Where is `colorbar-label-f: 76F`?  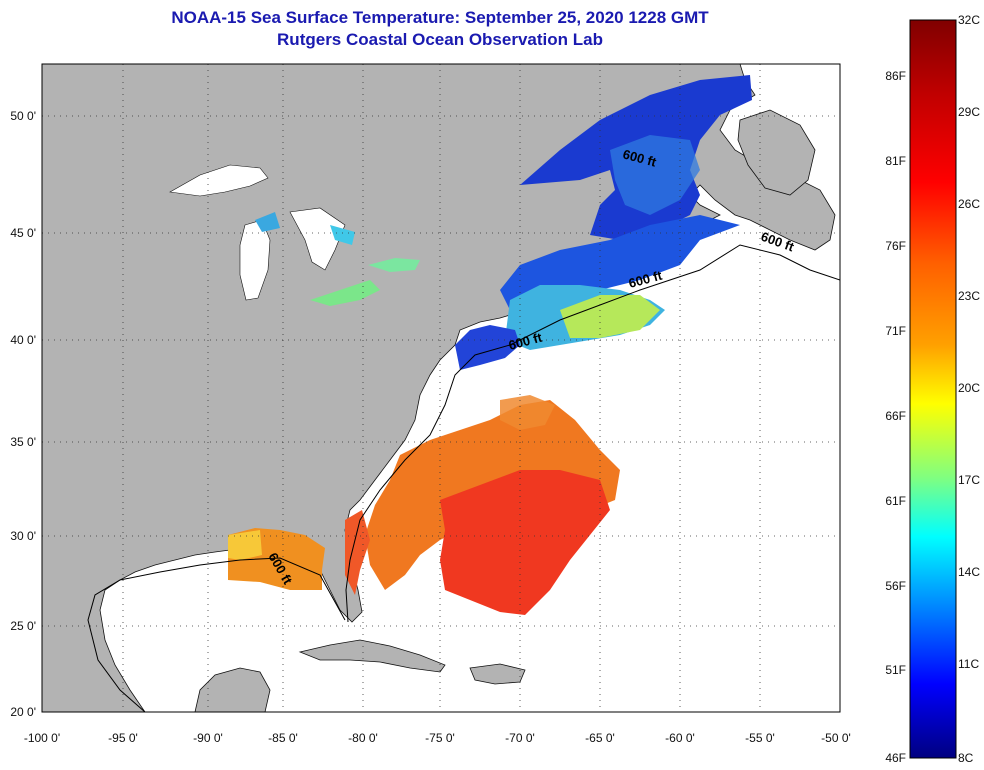
colorbar-label-f: 76F is located at coordinates (895, 246).